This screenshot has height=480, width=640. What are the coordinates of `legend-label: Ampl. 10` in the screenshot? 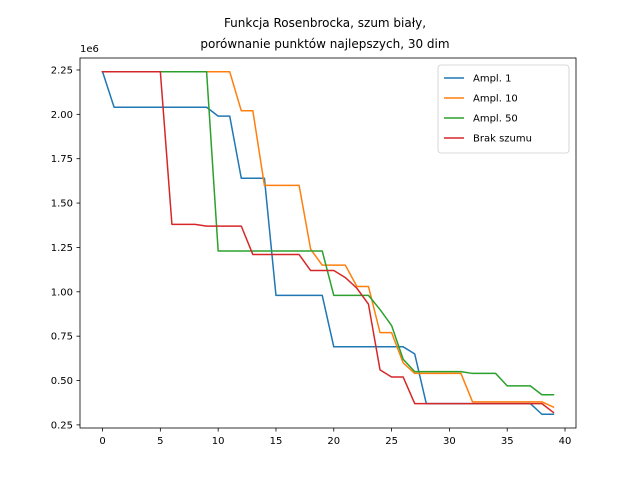 It's located at (495, 99).